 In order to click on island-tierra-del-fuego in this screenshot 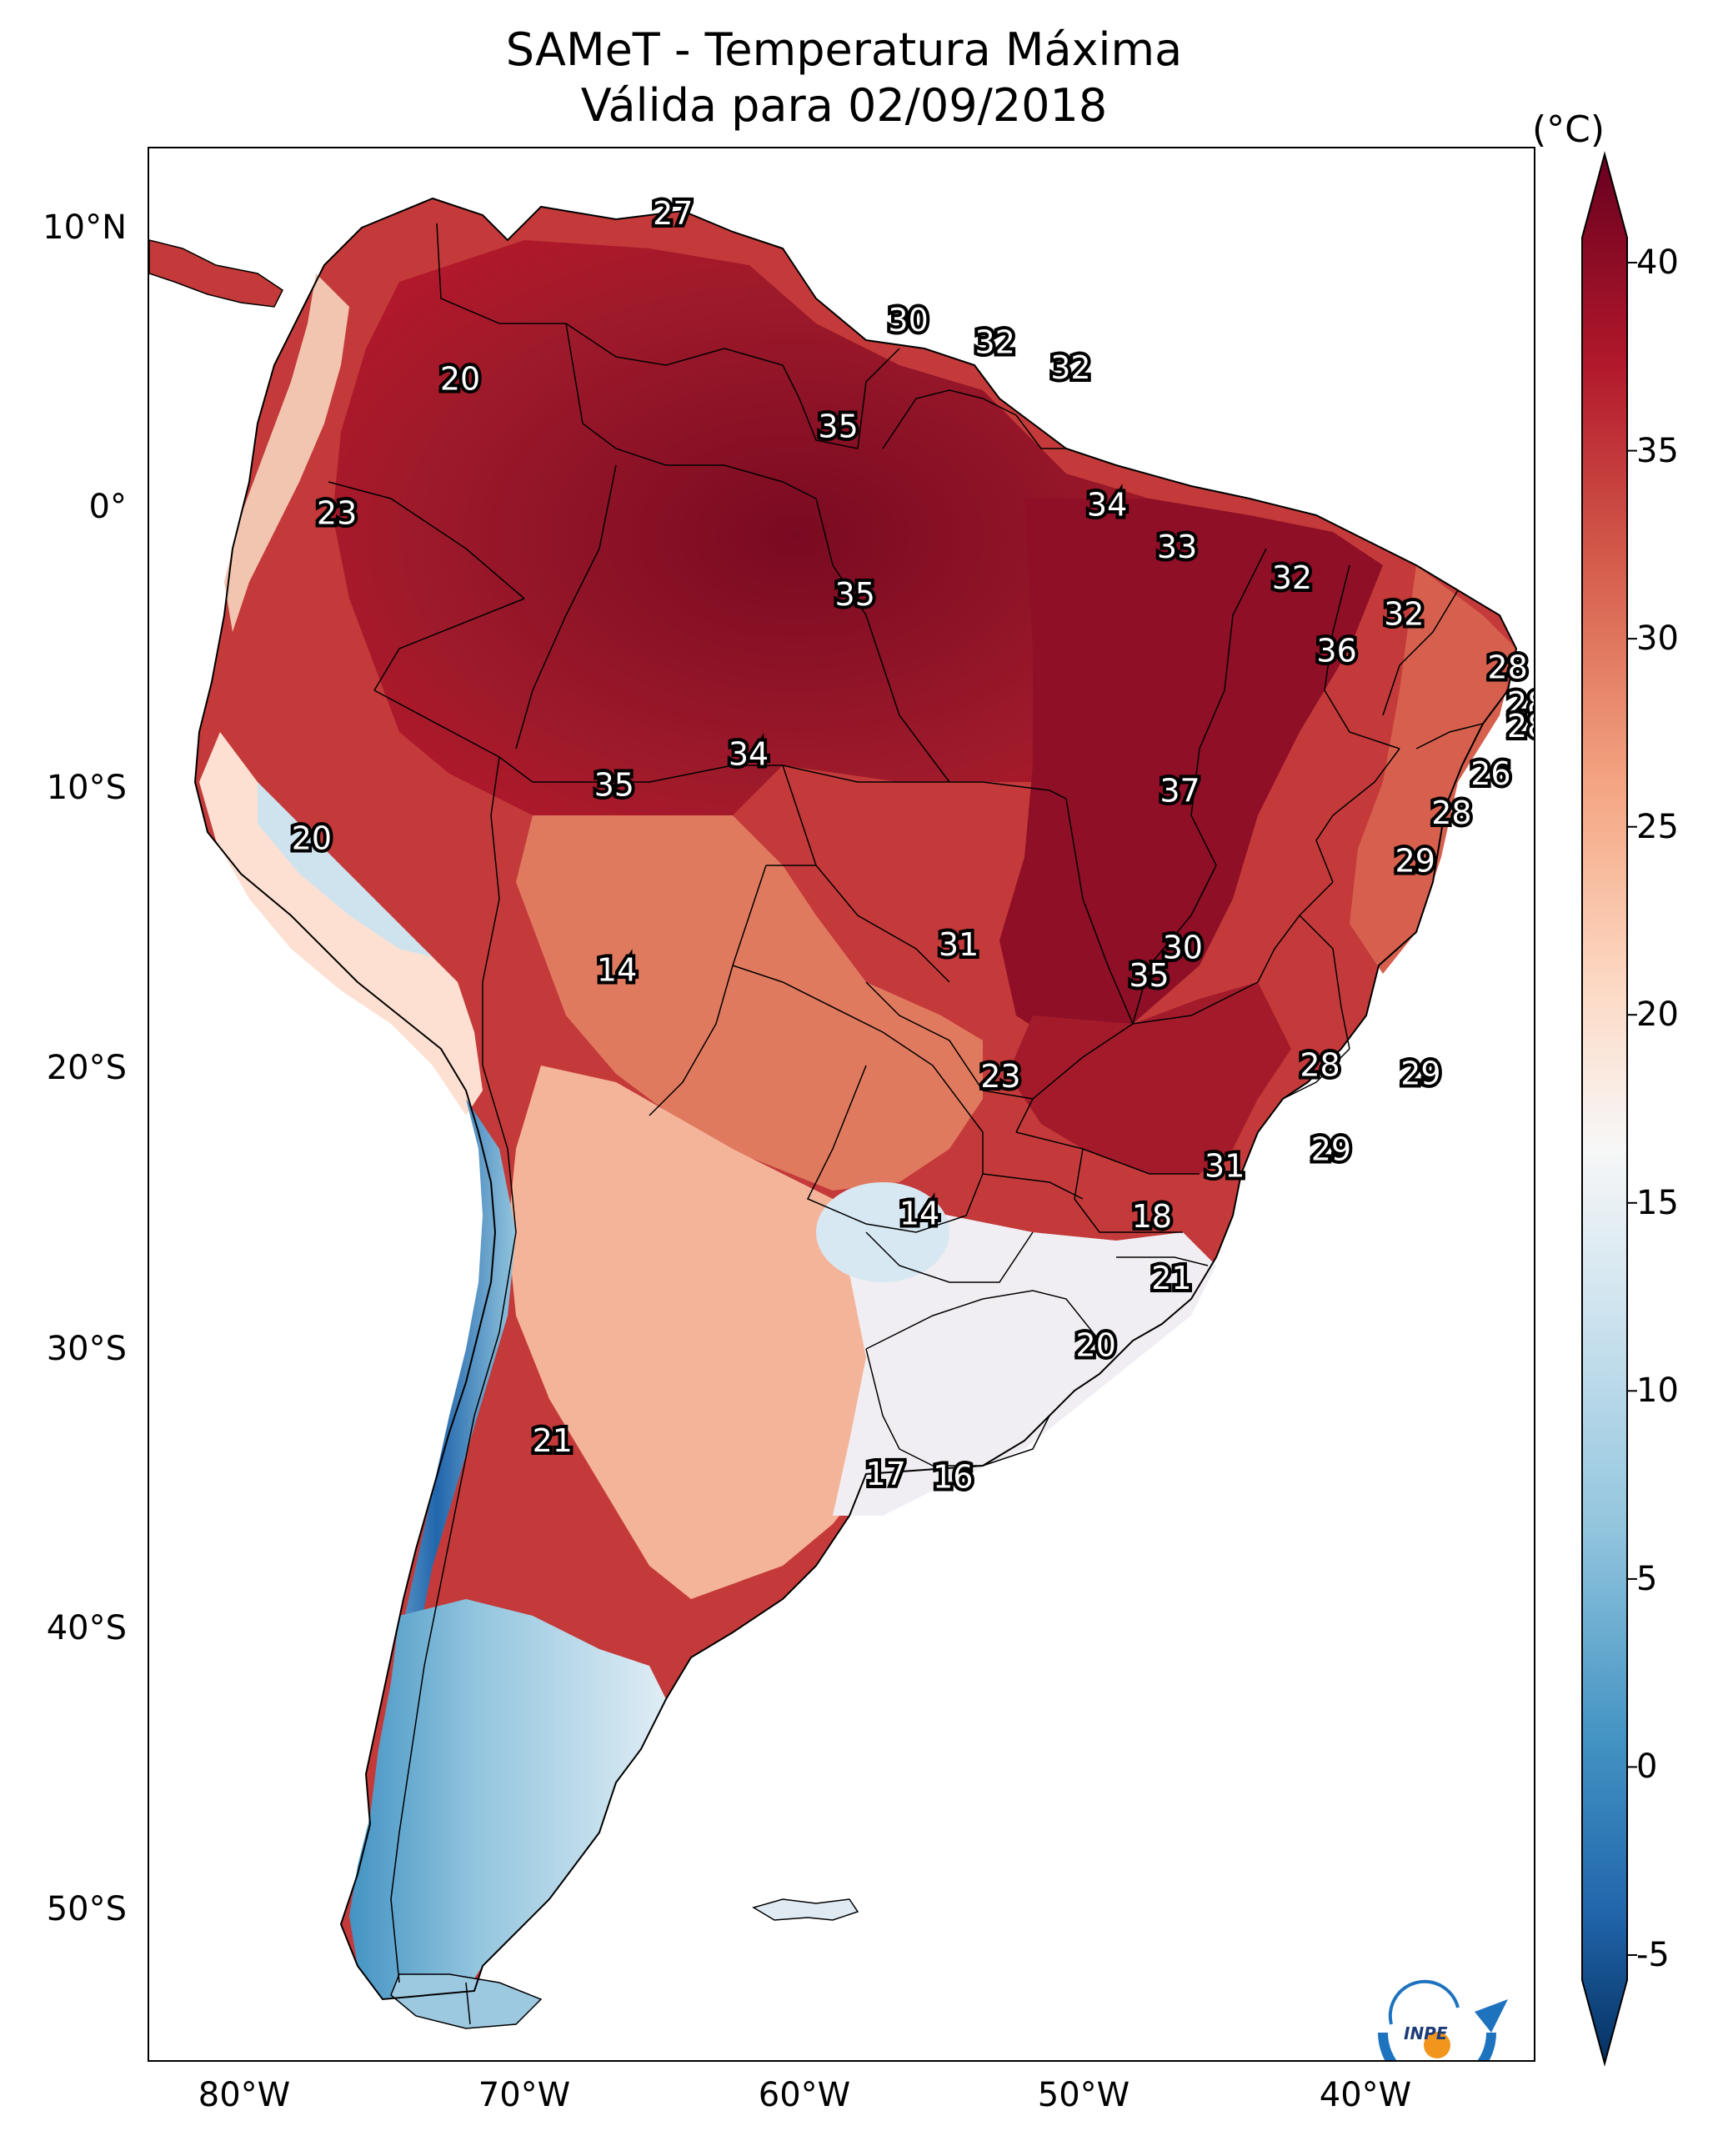, I will do `click(466, 2001)`.